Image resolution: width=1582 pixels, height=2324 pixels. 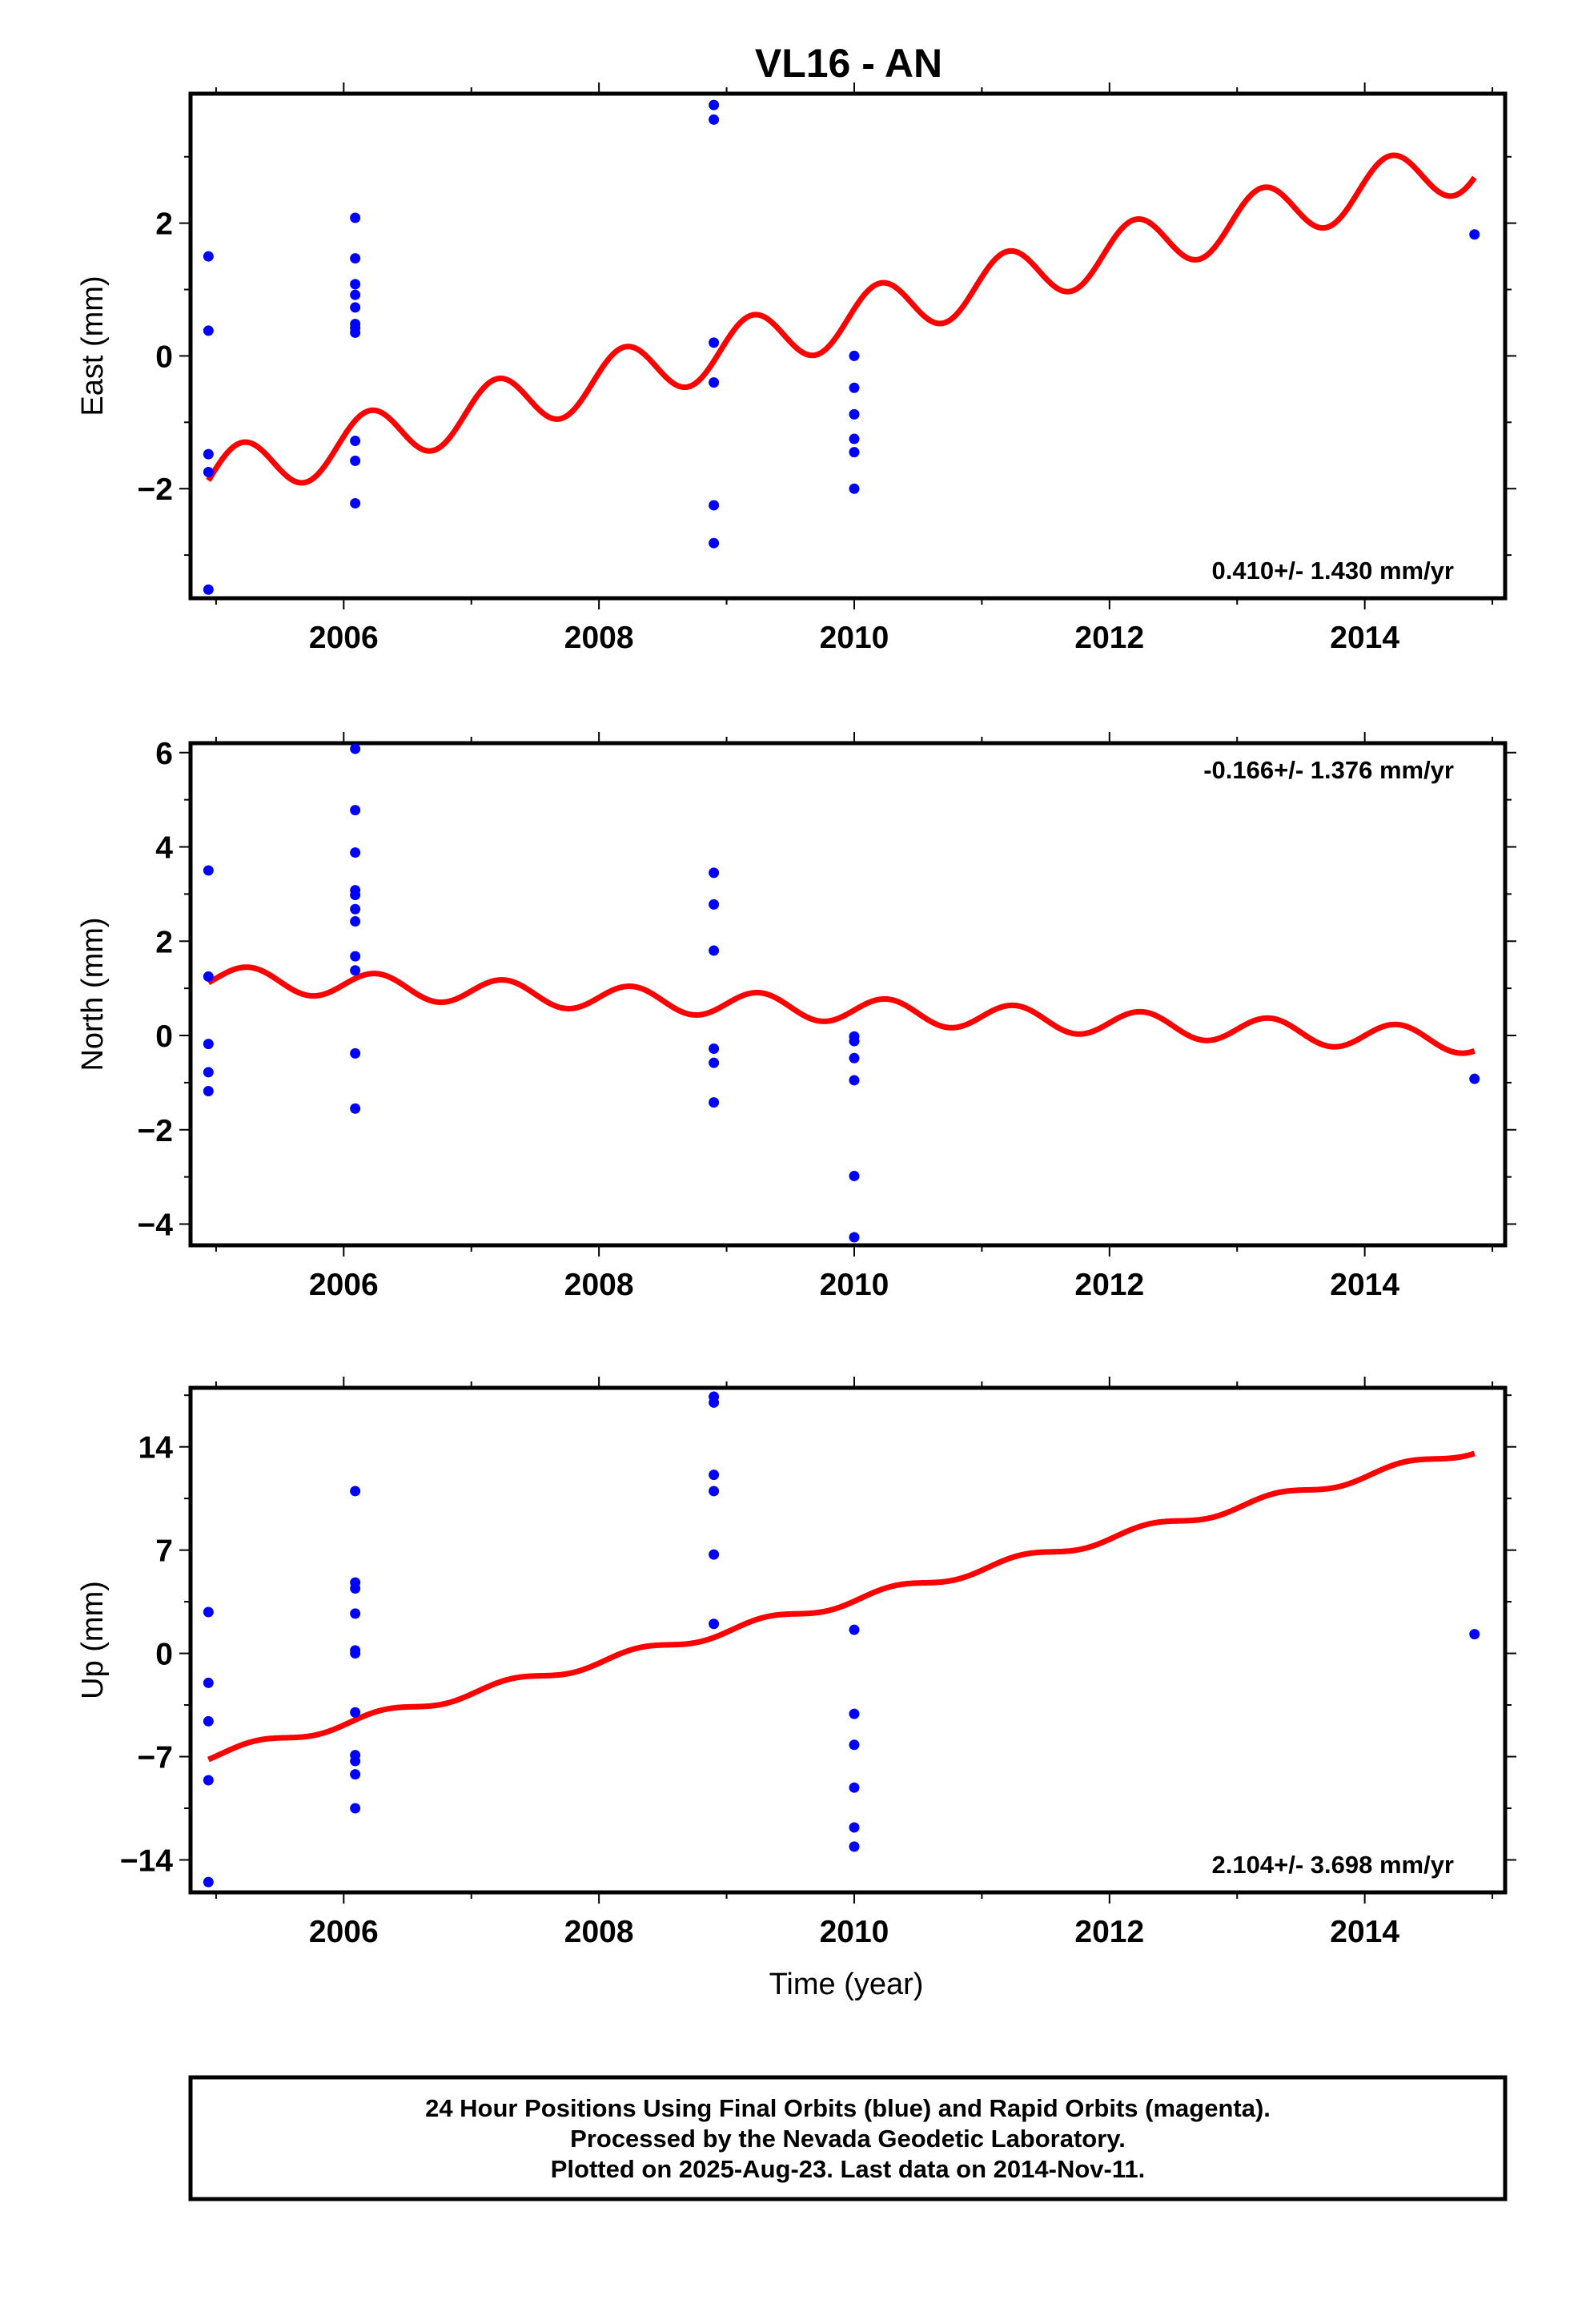 What do you see at coordinates (1364, 1285) in the screenshot?
I see `north-x-tick-label: 2014` at bounding box center [1364, 1285].